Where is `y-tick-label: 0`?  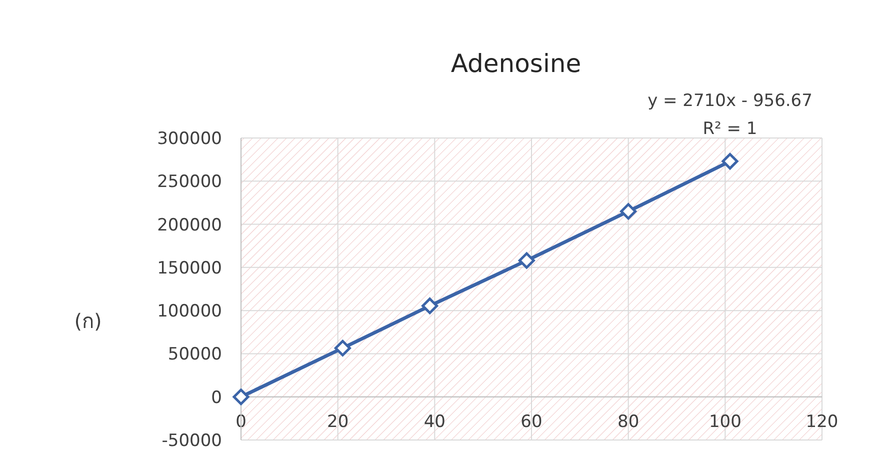 y-tick-label: 0 is located at coordinates (216, 398).